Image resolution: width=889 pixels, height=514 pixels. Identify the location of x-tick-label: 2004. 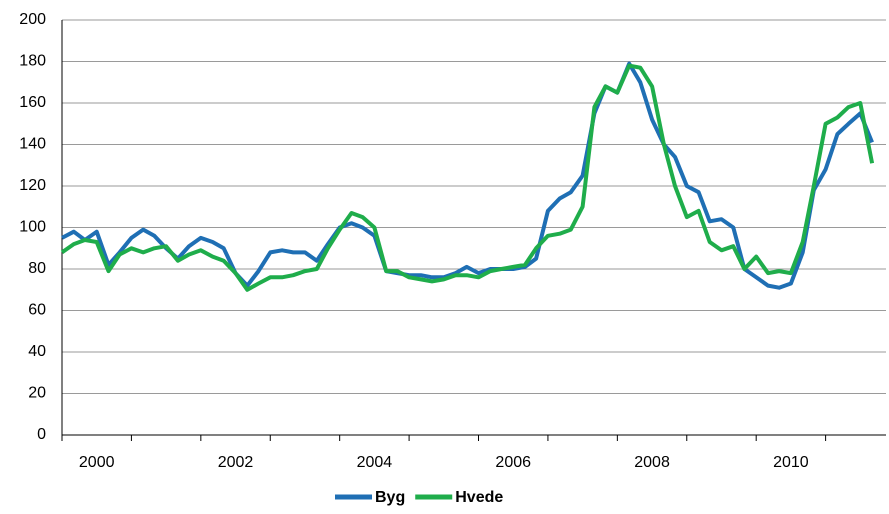
(375, 462).